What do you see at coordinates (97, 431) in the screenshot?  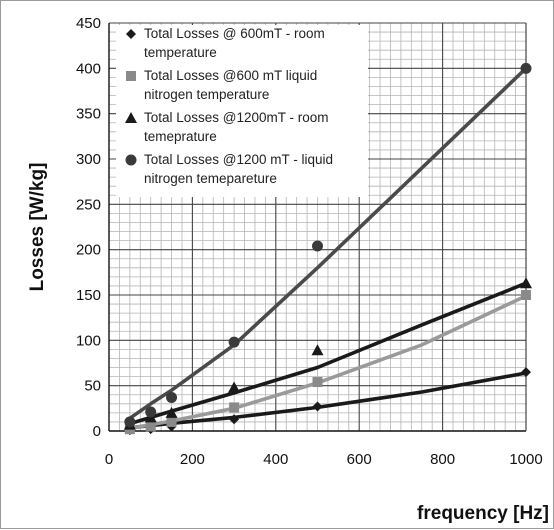 I see `y-tick-label: 0` at bounding box center [97, 431].